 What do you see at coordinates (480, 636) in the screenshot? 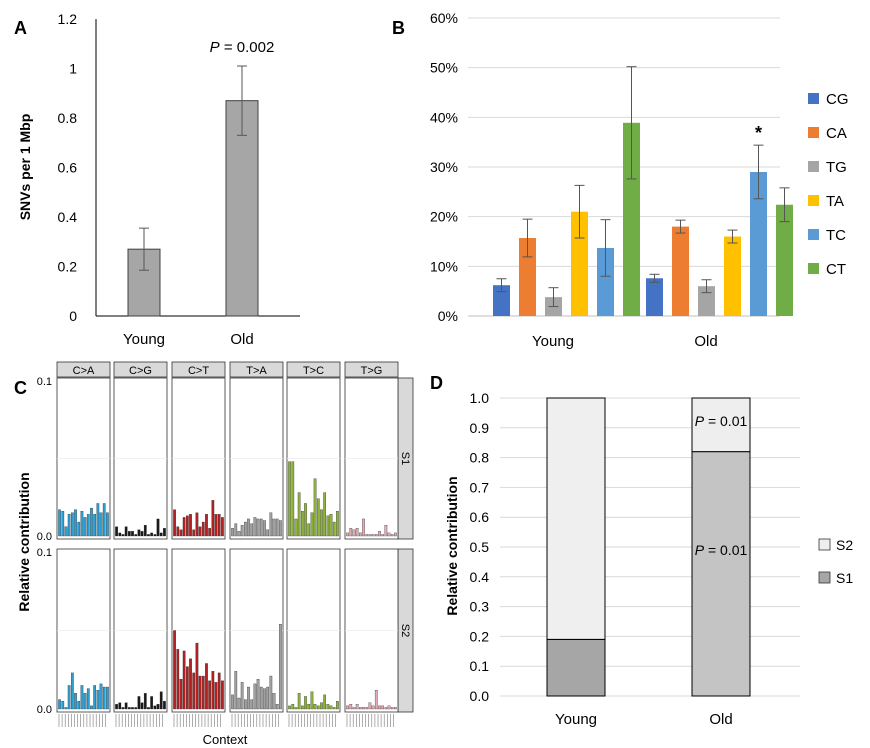
I see `y-tick-label: 0.2` at bounding box center [480, 636].